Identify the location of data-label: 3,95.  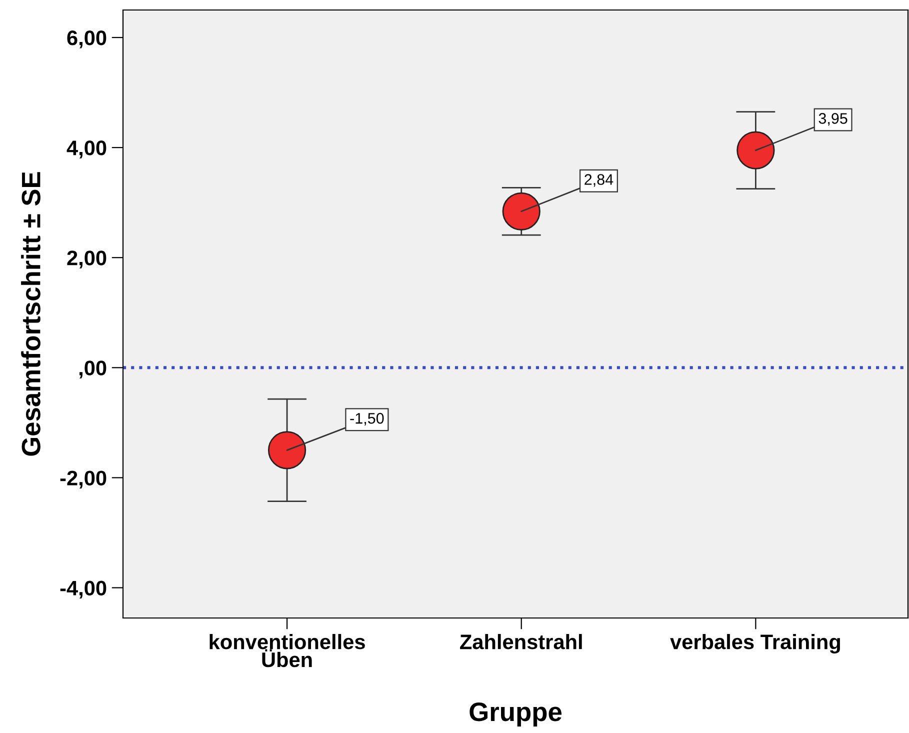
(833, 119).